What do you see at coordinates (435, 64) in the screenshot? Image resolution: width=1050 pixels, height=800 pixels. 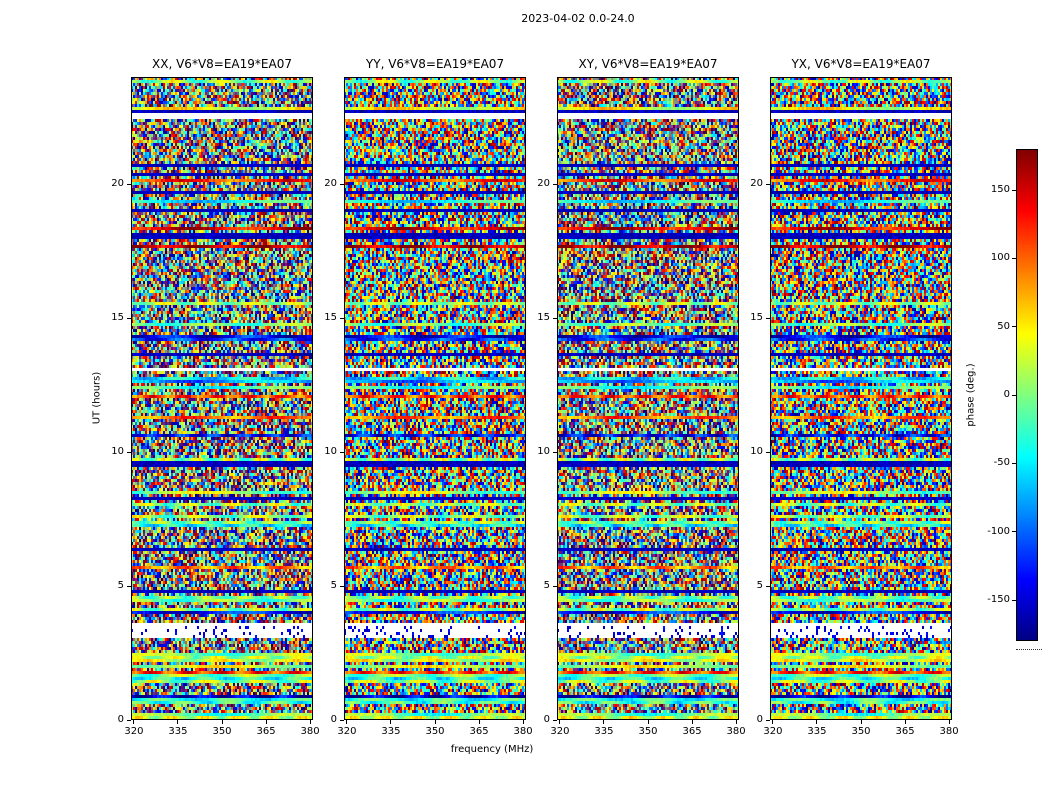 I see `panel-title-yy: YY, V6*V8=EA19*EA07` at bounding box center [435, 64].